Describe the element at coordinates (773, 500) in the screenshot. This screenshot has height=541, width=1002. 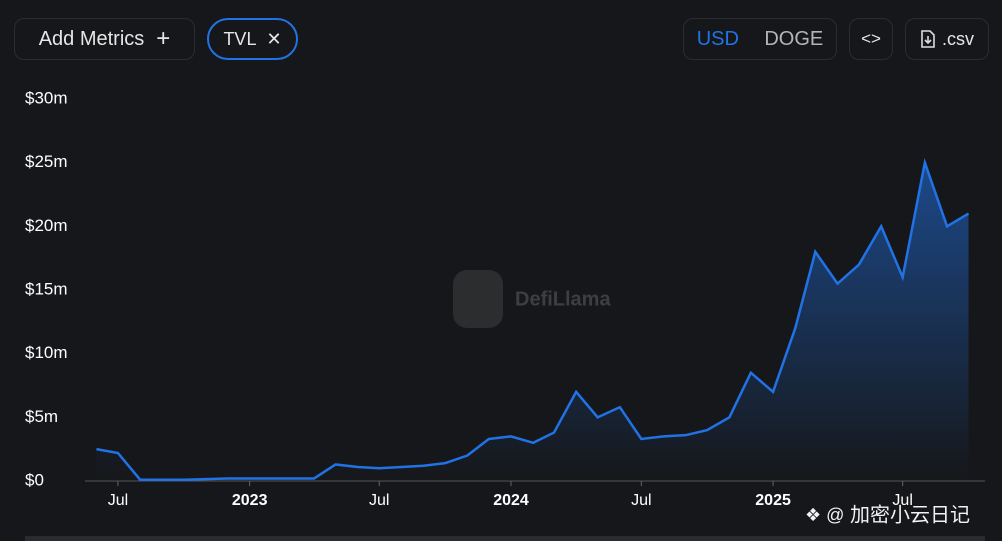
I see `x-tick-label: 2025` at that location.